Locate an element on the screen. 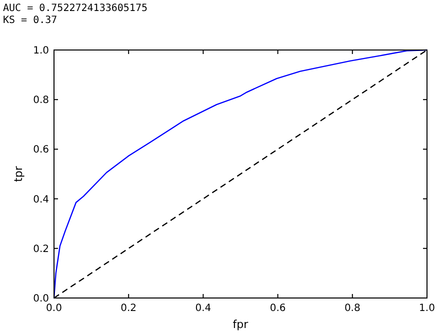  x-tick-label: 0.0 is located at coordinates (54, 308).